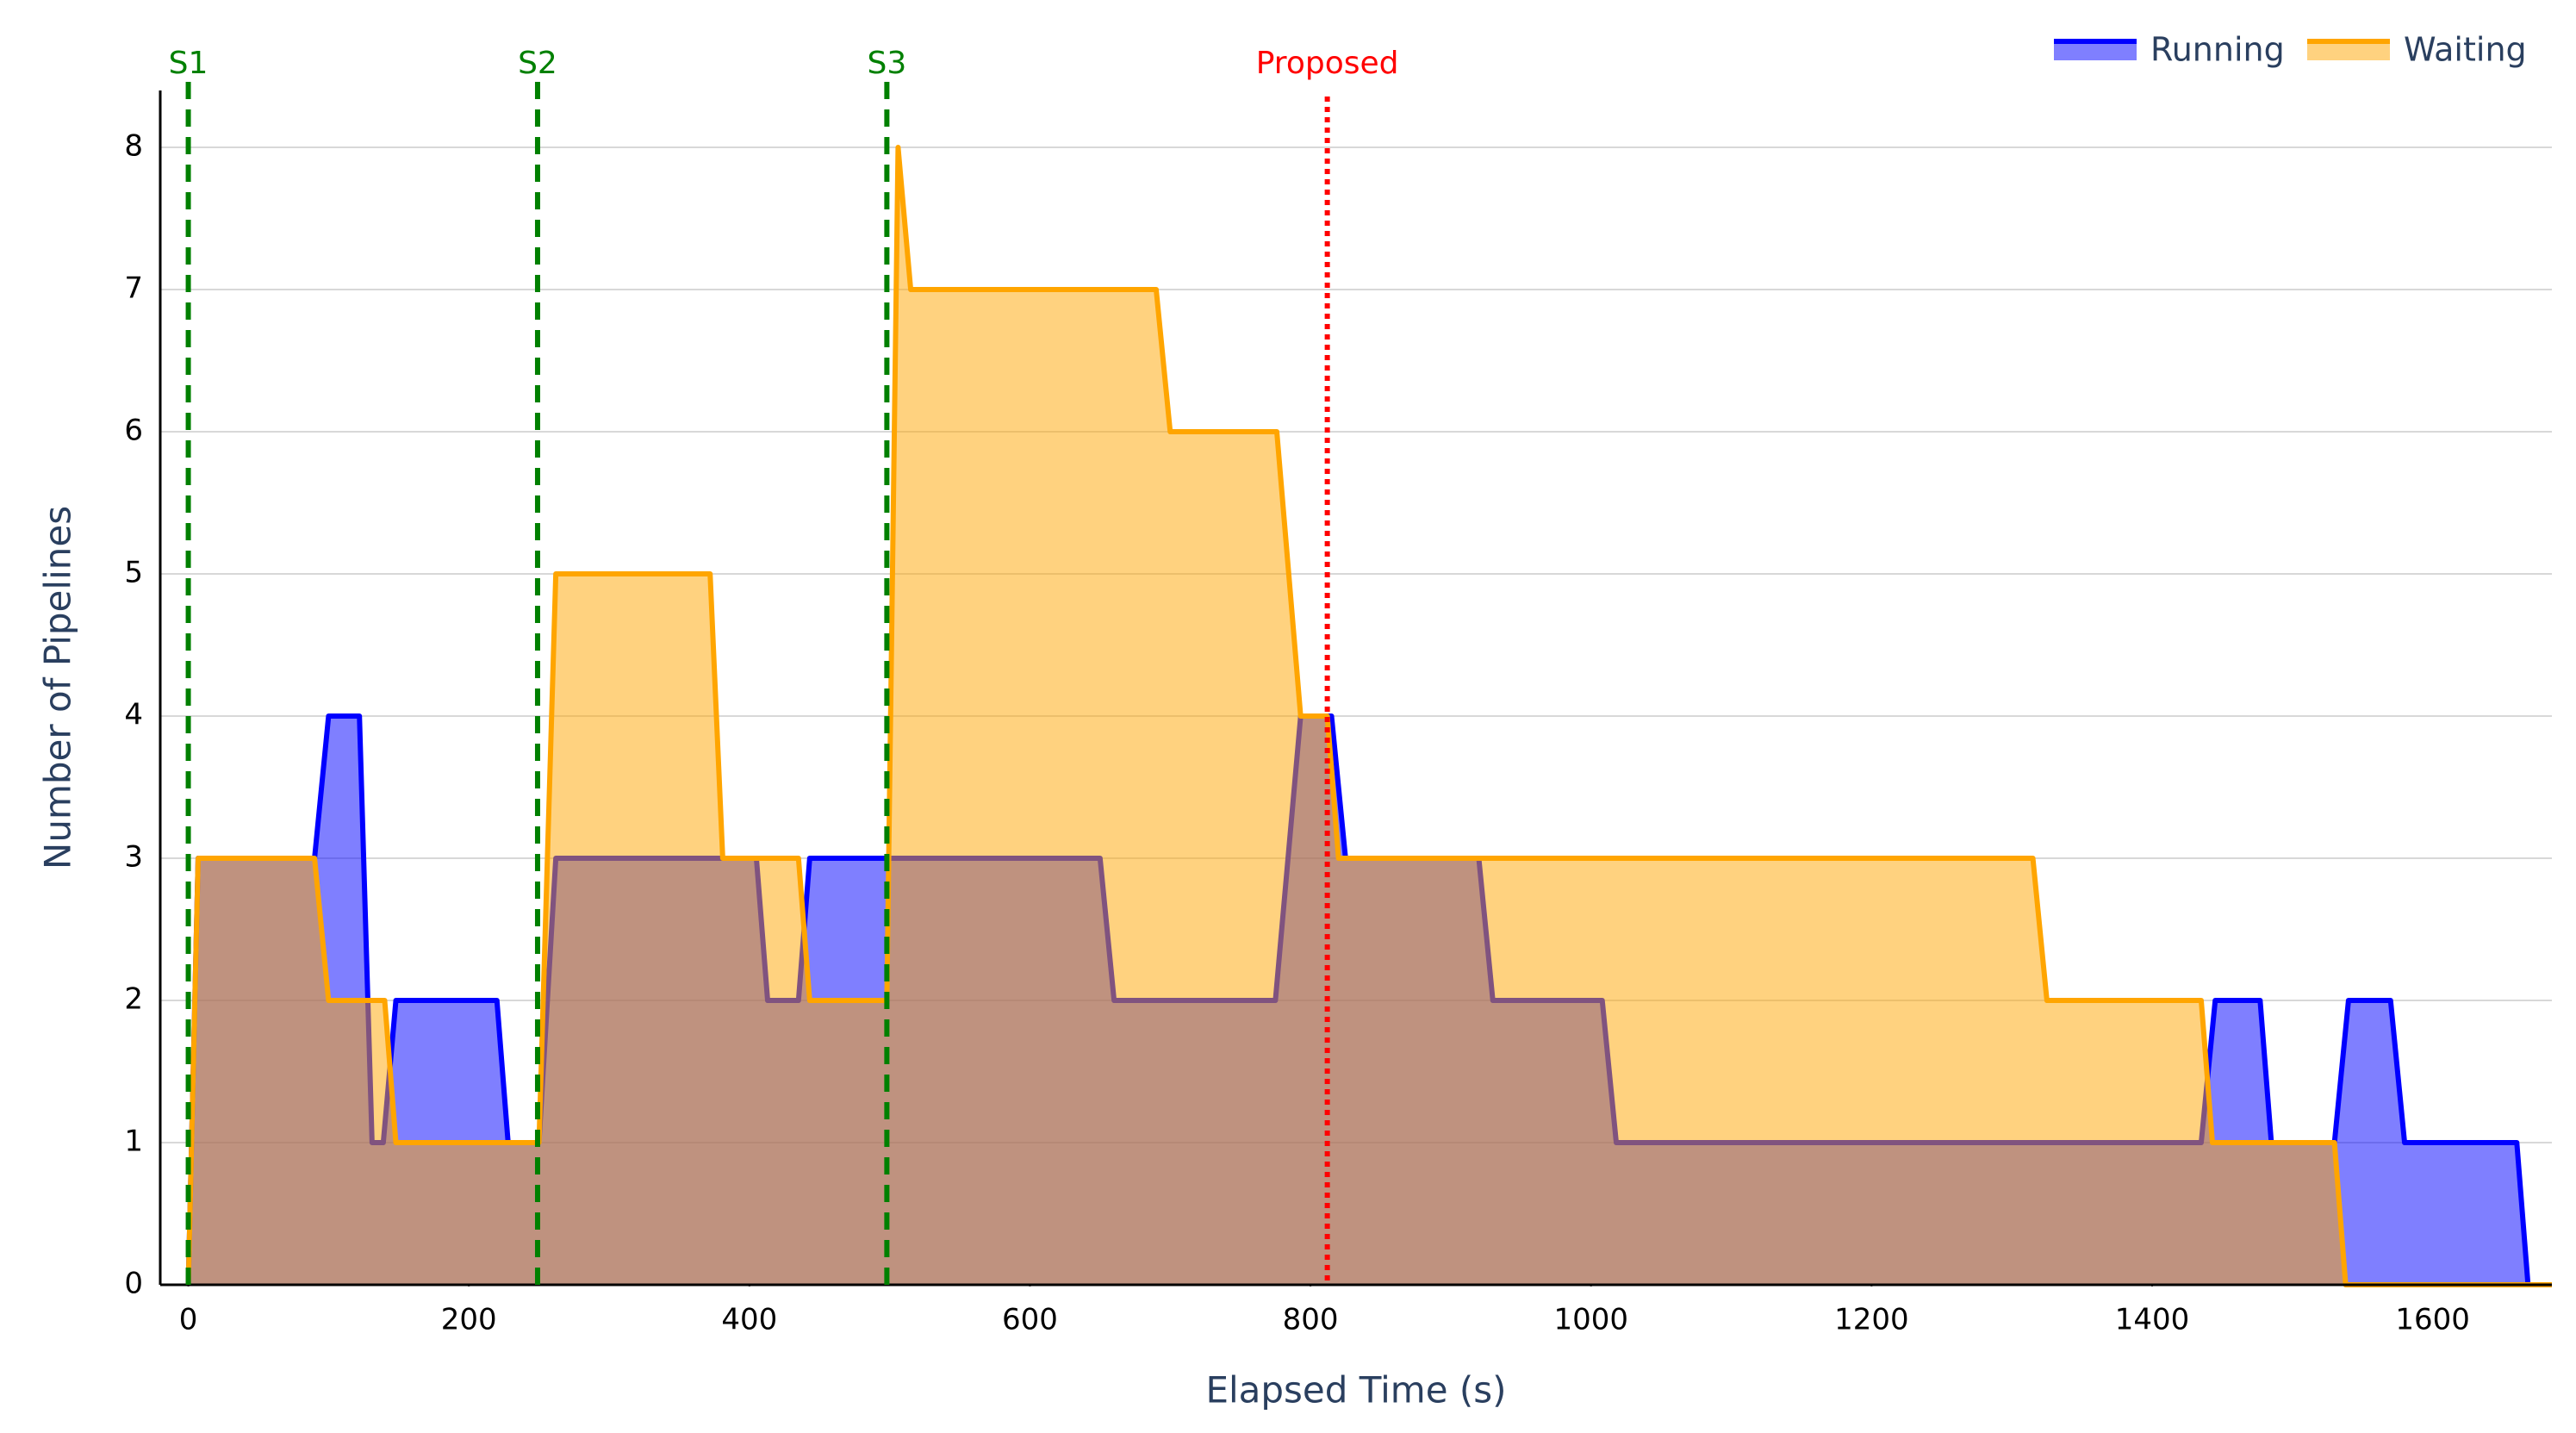 This screenshot has height=1433, width=2576. I want to click on x-tick-label: 1000, so click(1591, 1320).